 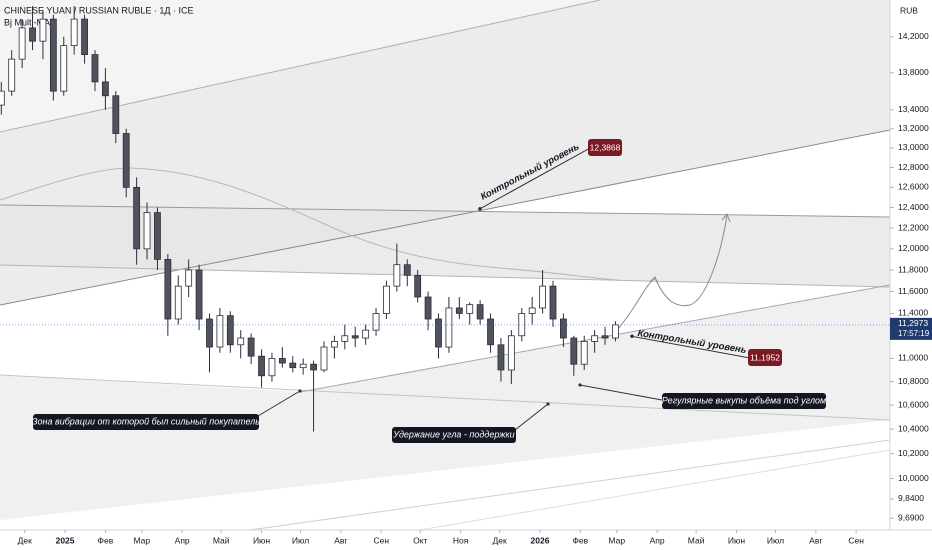 I want to click on x-tick-label: Июл, so click(x=300, y=540).